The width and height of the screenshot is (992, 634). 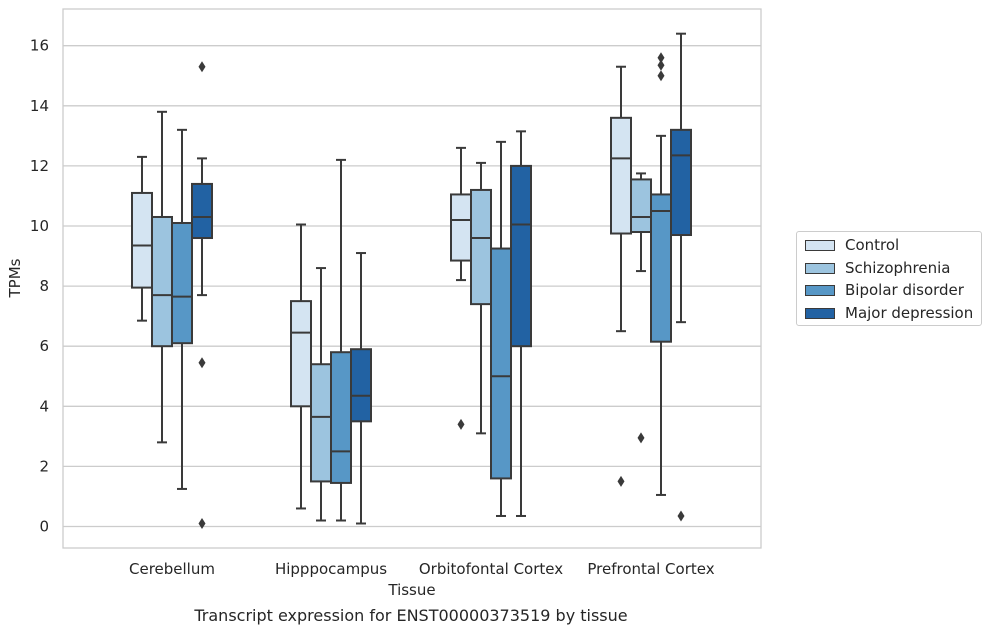 What do you see at coordinates (39, 46) in the screenshot?
I see `y-tick-label: 16` at bounding box center [39, 46].